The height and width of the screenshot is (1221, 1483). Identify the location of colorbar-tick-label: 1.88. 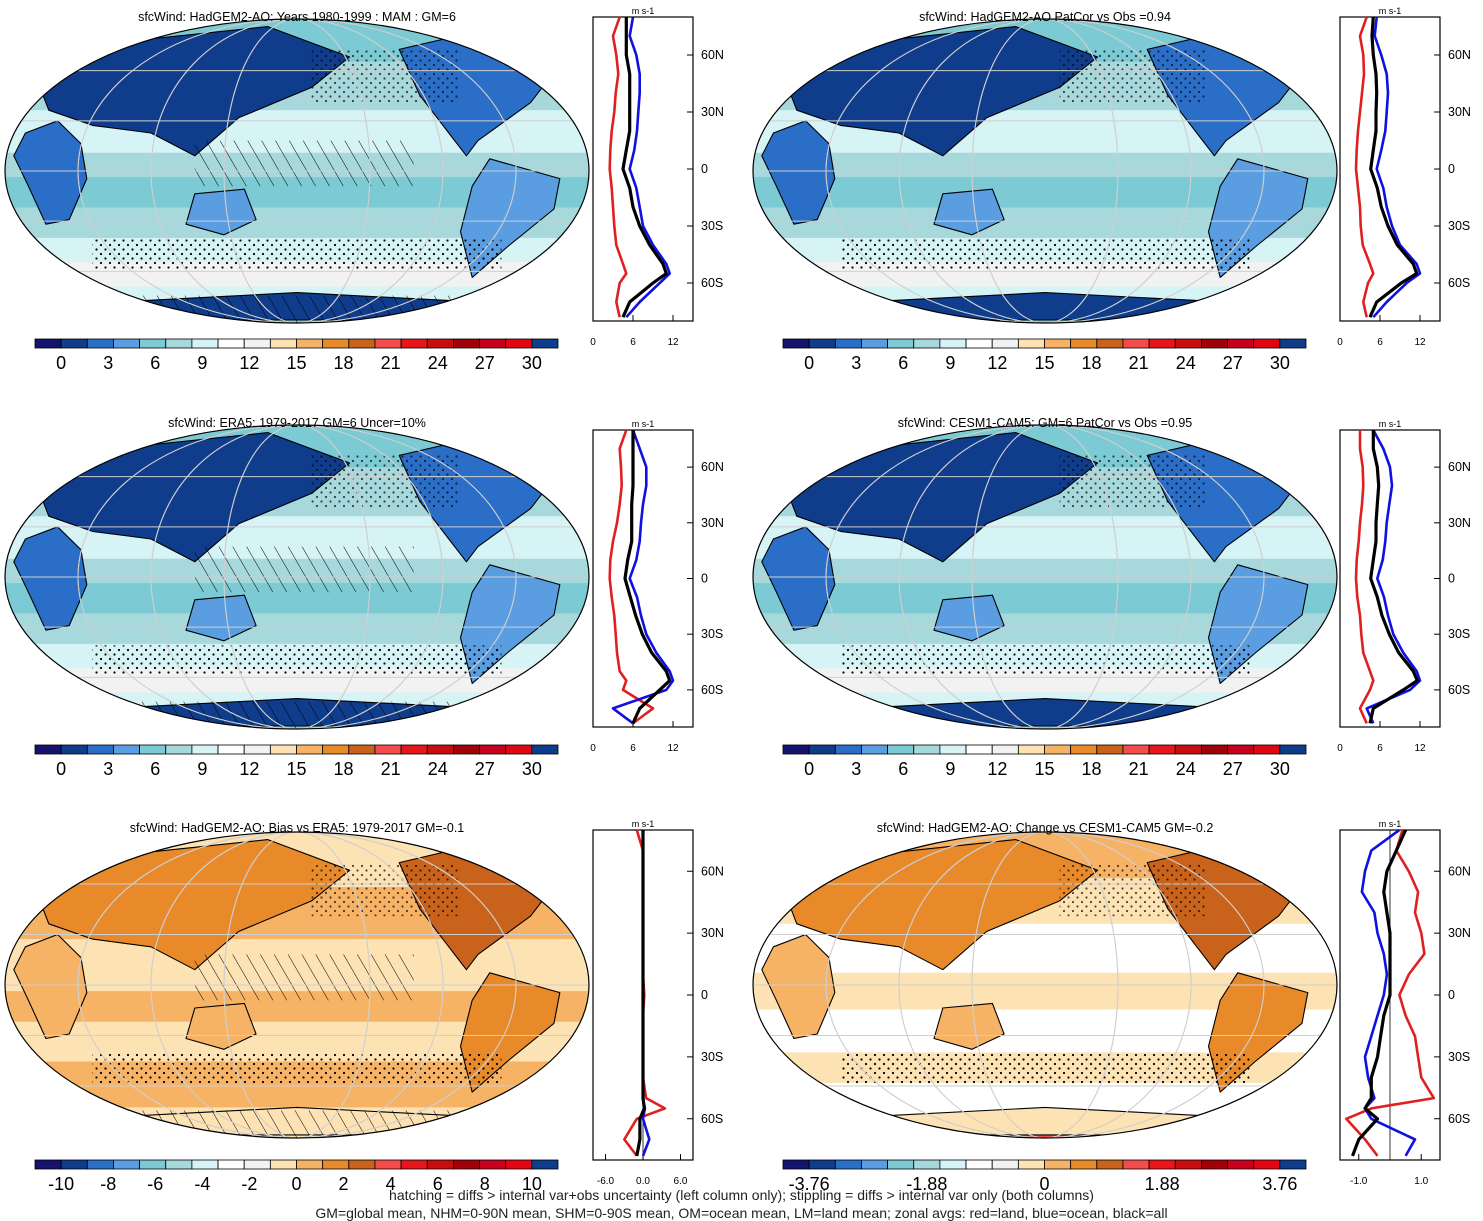
(1162, 1184).